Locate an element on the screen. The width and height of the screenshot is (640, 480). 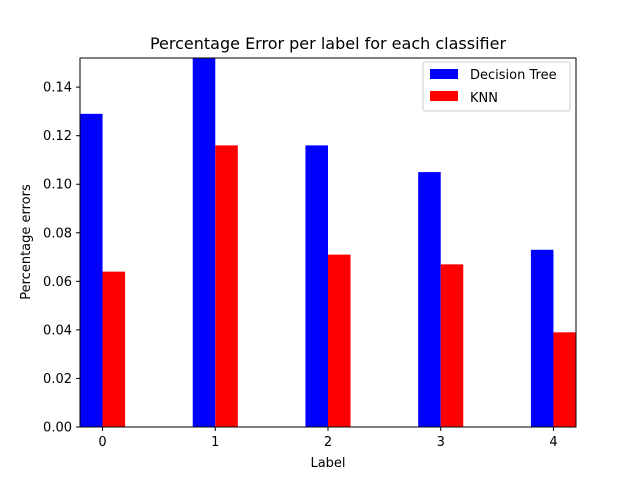
legend: Decision Tree KNN is located at coordinates (496, 86).